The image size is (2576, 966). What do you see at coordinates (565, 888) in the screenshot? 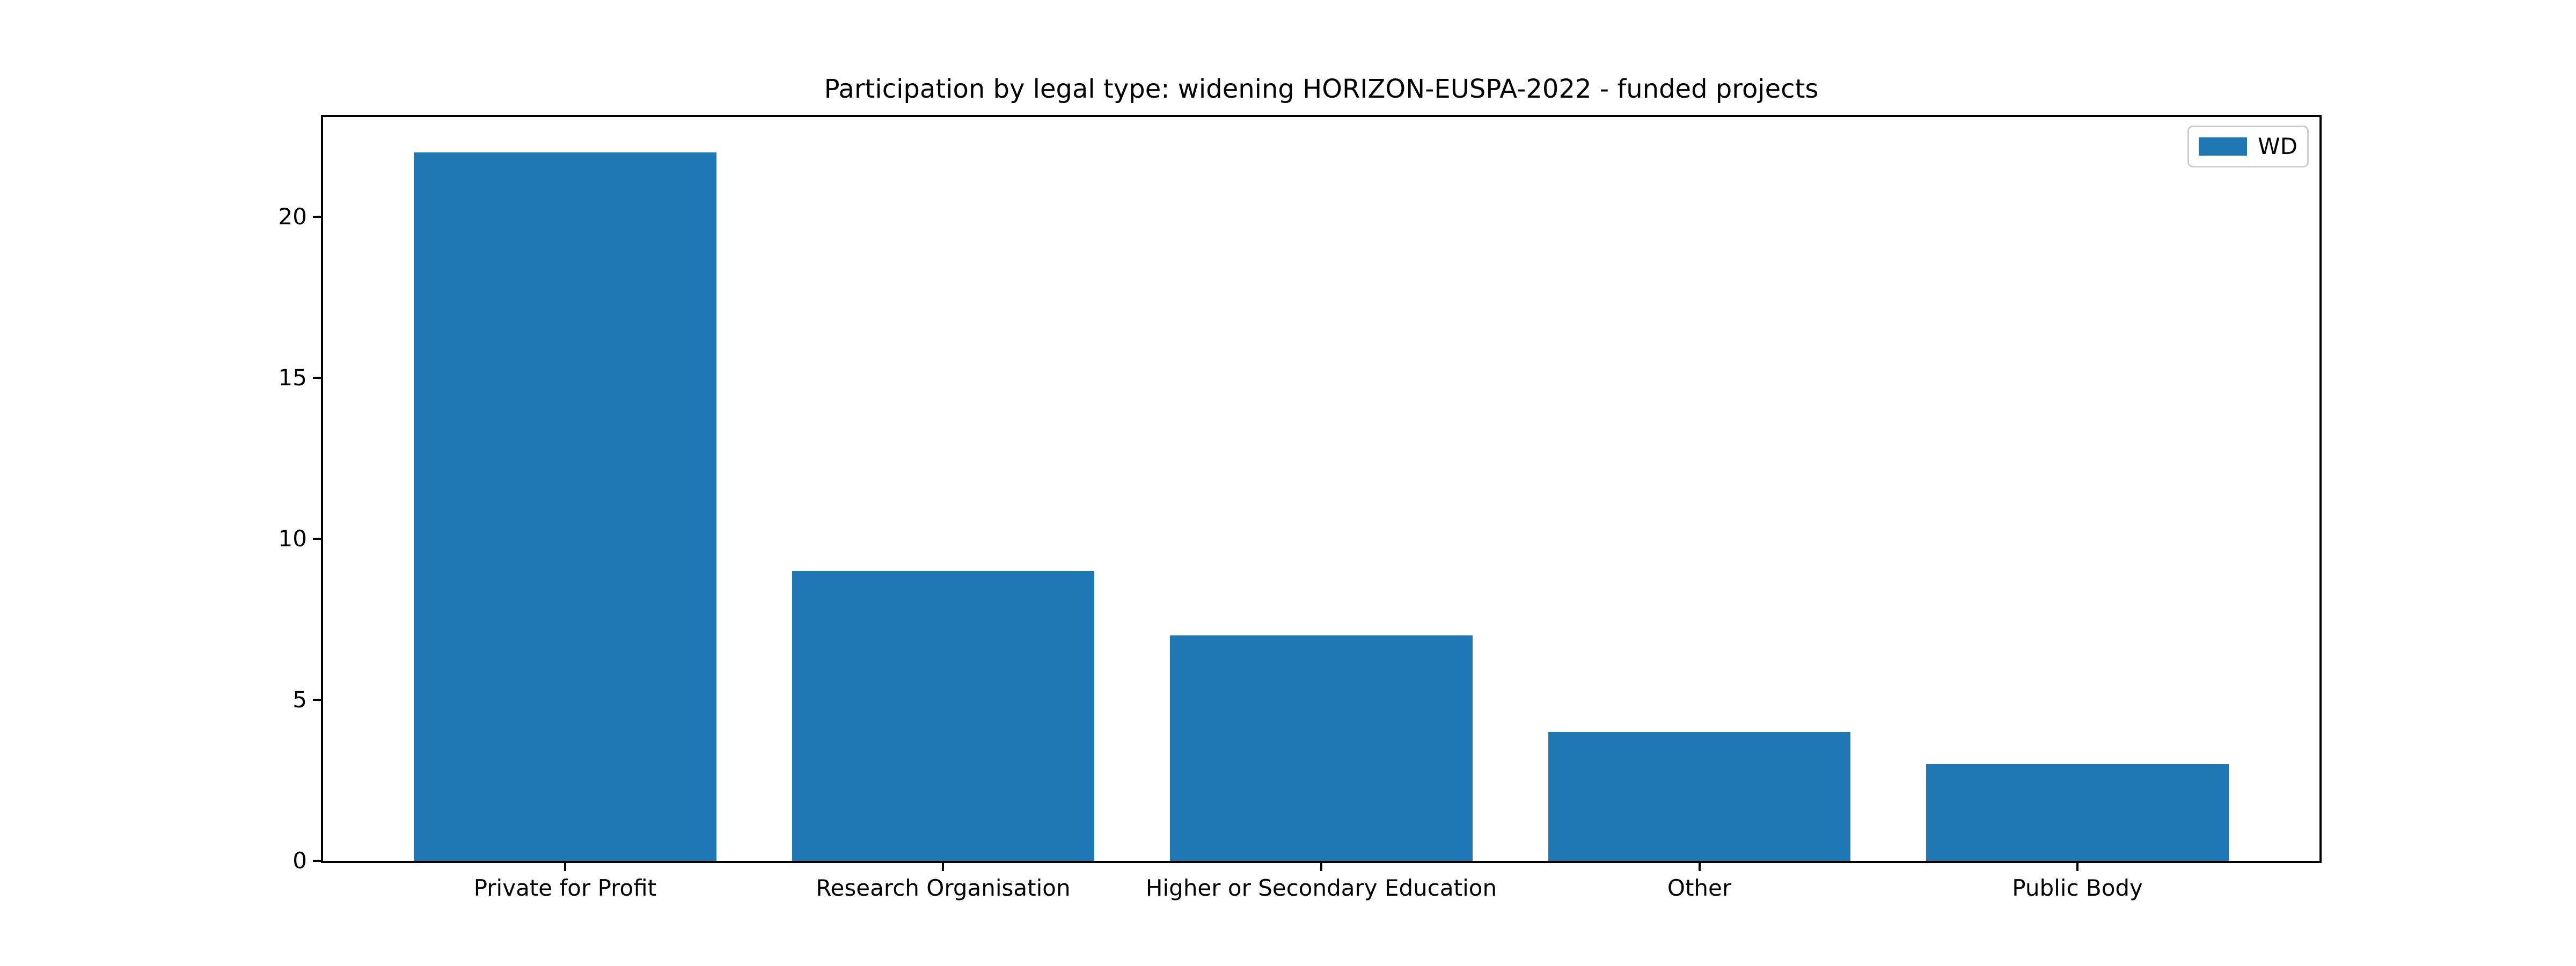
I see `x-tick-label-private-for-profit: Private for Profit` at bounding box center [565, 888].